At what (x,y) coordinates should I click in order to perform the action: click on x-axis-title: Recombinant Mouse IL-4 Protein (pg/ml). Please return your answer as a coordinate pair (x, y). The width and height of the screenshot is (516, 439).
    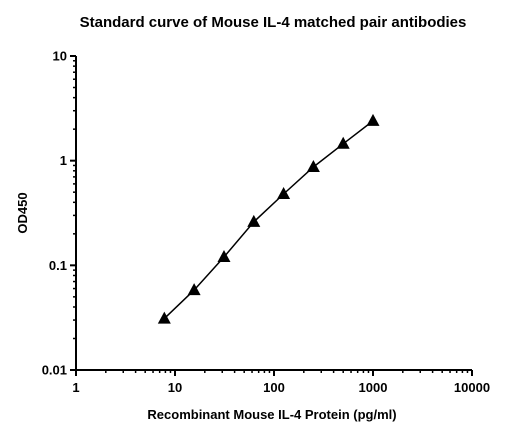
    Looking at the image, I should click on (271, 414).